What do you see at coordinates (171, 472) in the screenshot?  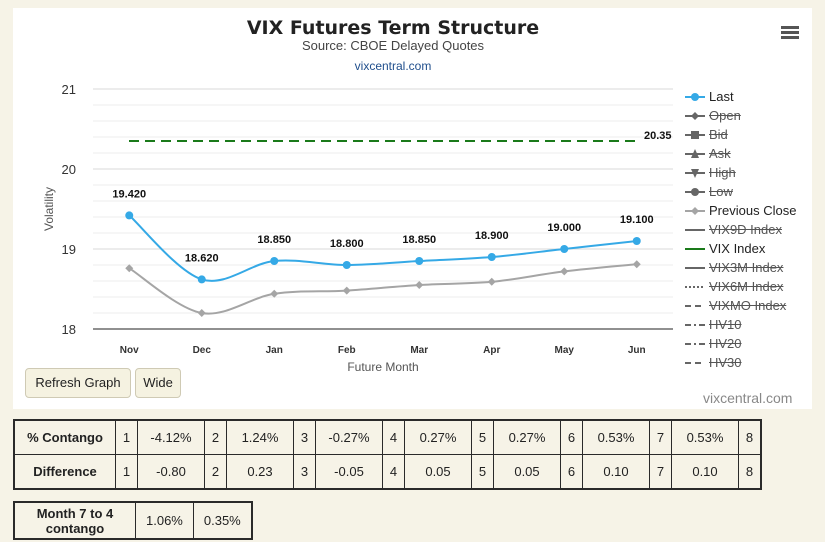 I see `difference-value: -0.80` at bounding box center [171, 472].